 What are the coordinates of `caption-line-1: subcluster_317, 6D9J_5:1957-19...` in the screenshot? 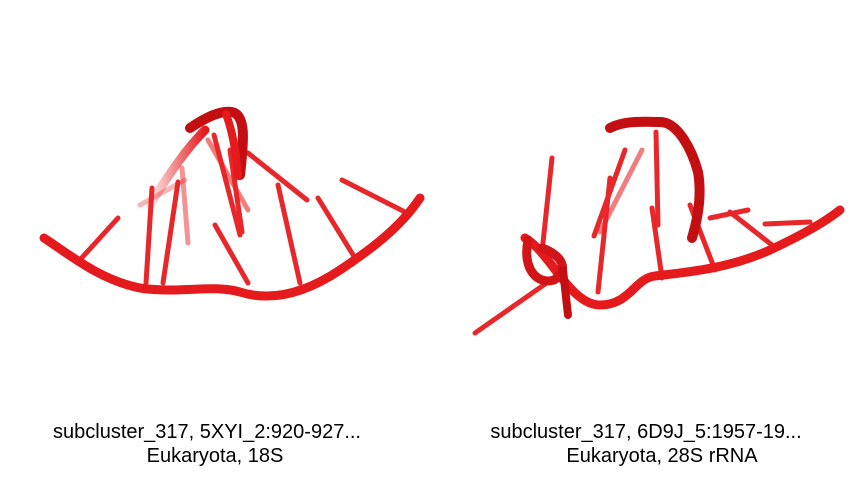 It's located at (646, 432).